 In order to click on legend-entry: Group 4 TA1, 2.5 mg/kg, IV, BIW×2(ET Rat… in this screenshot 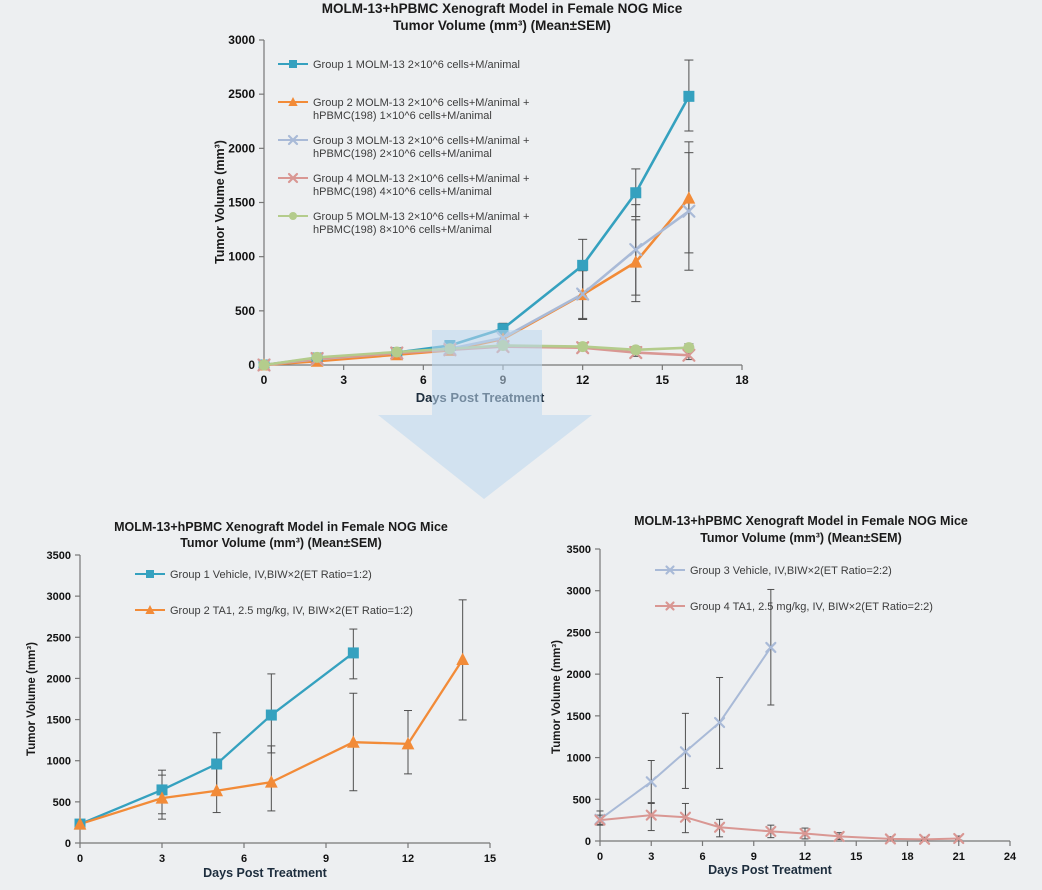, I will do `click(794, 607)`.